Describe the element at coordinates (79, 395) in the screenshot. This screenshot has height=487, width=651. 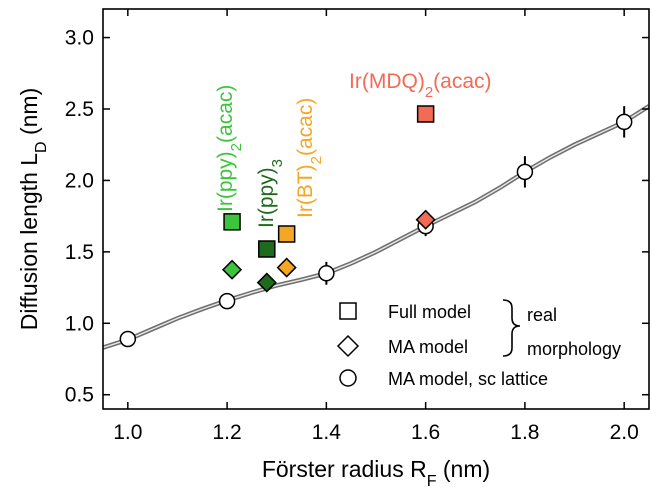
I see `y-tick-label-0.5: 0.5` at that location.